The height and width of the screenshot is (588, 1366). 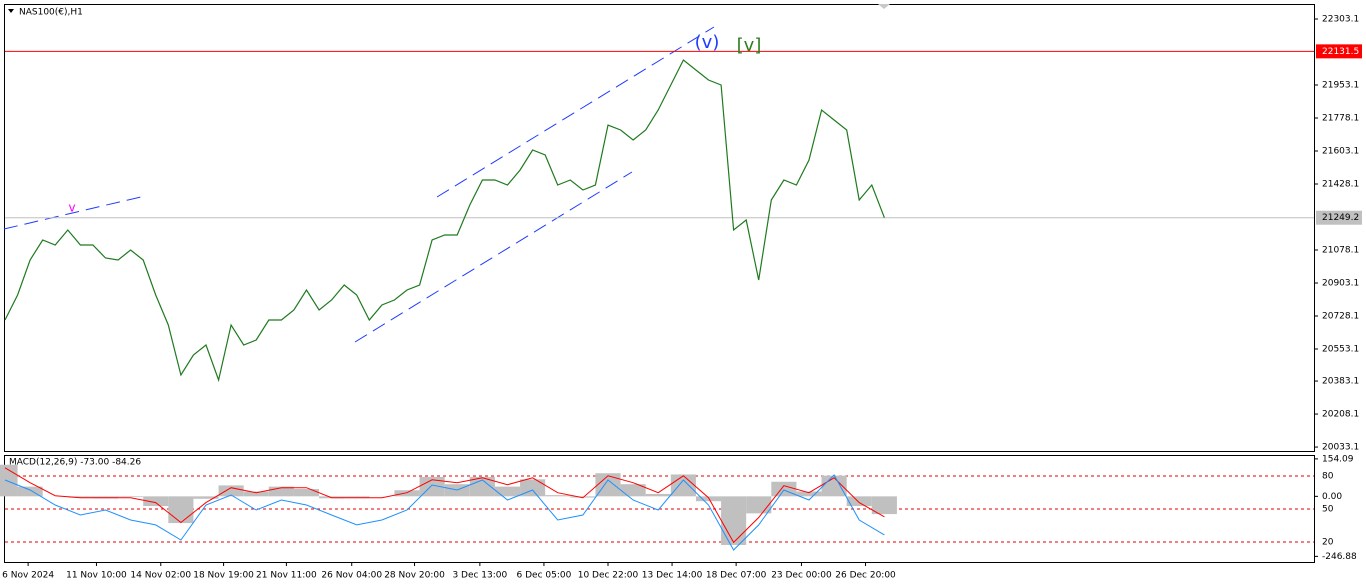 I want to click on x-tick-label: 18 Nov 19:00, so click(x=223, y=576).